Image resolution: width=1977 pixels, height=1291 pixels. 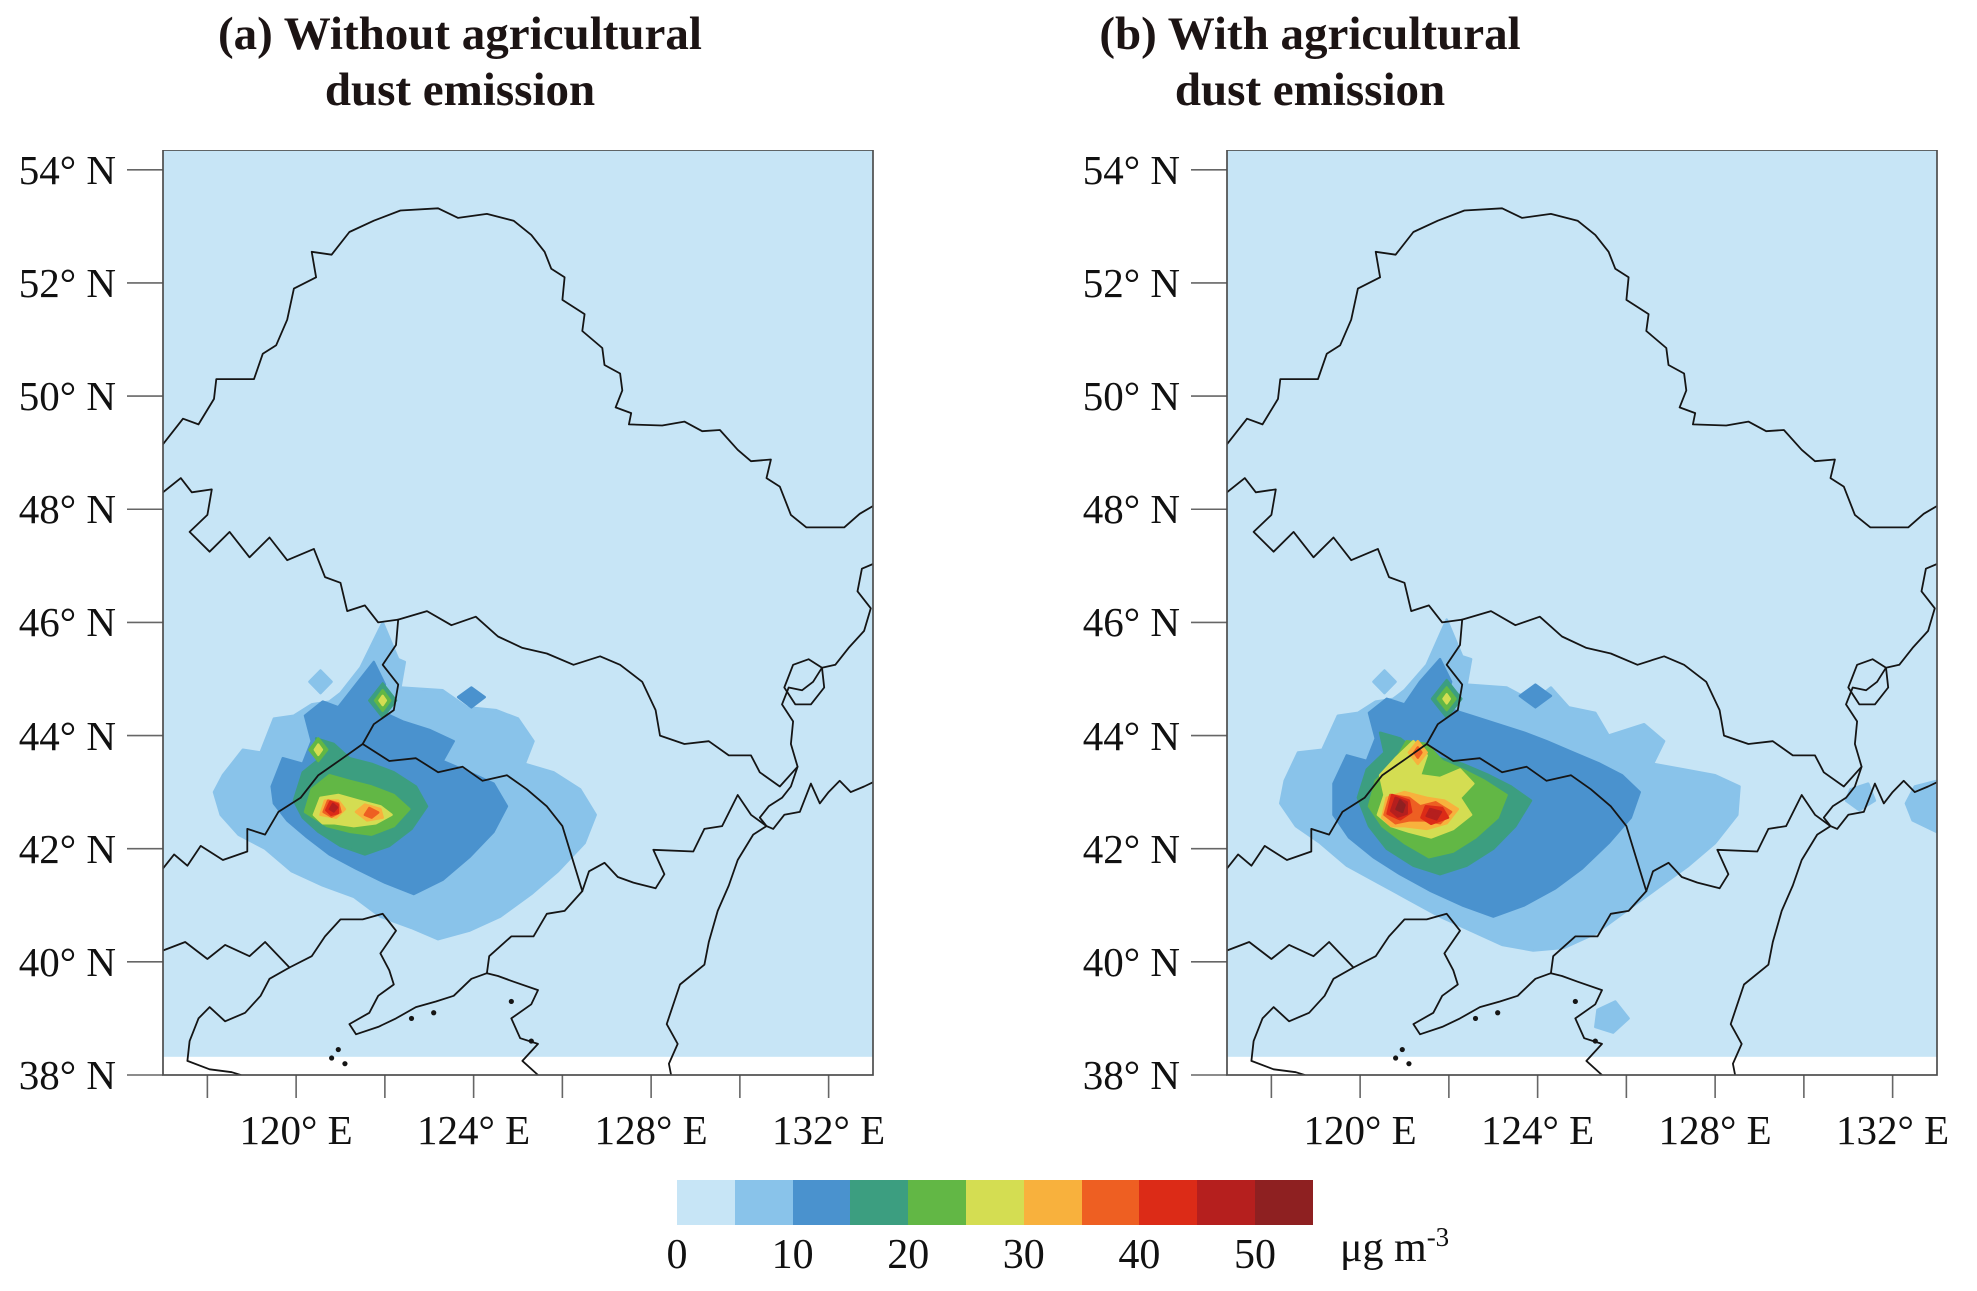 What do you see at coordinates (1360, 1130) in the screenshot?
I see `lon-tick-label-b: 120° E` at bounding box center [1360, 1130].